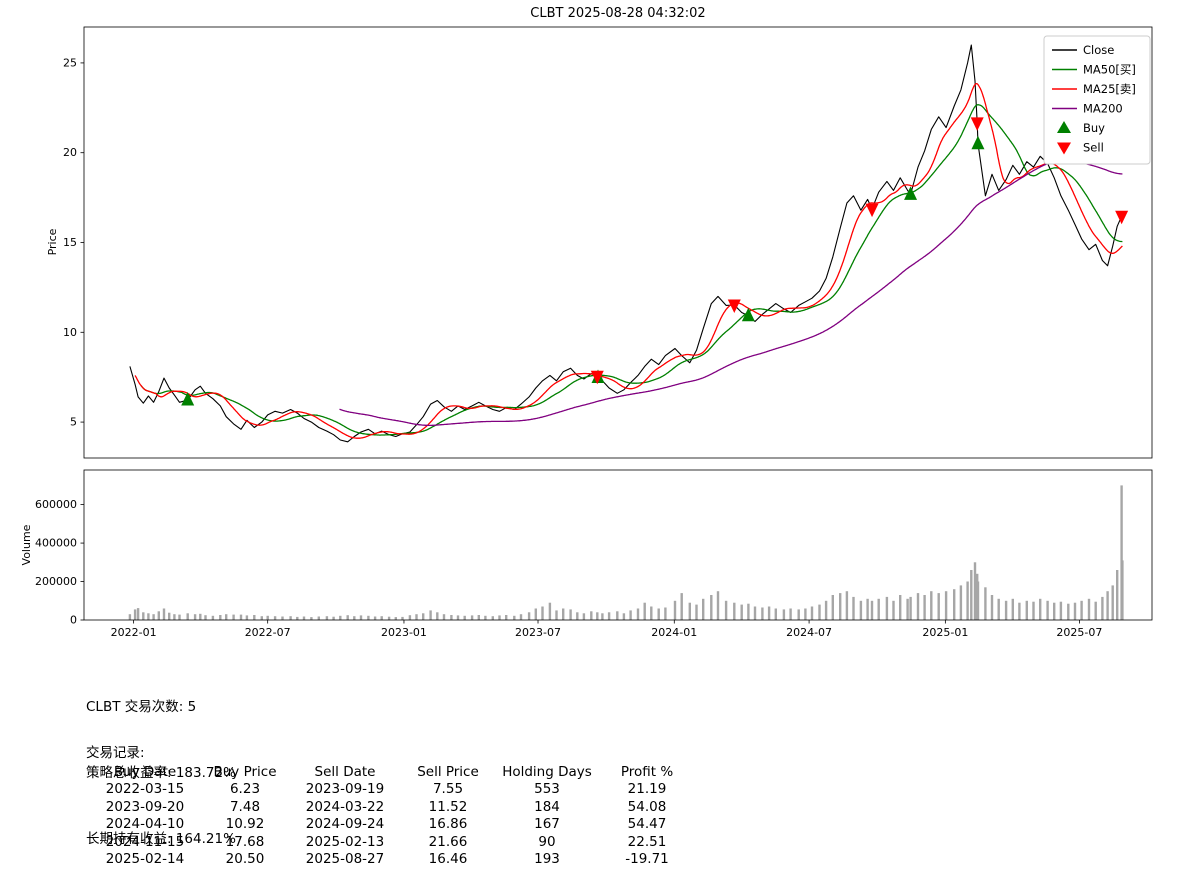  What do you see at coordinates (1109, 70) in the screenshot?
I see `legend-label: MA50[买]` at bounding box center [1109, 70].